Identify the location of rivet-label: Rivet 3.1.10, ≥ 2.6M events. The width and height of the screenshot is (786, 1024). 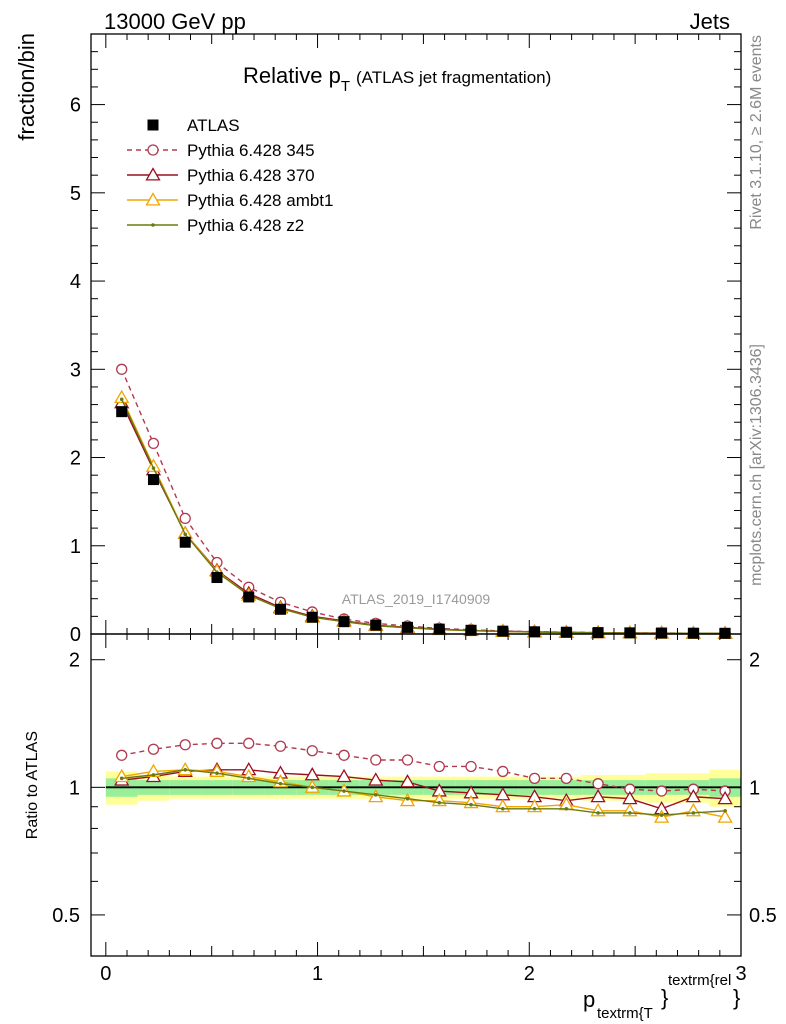
(756, 132).